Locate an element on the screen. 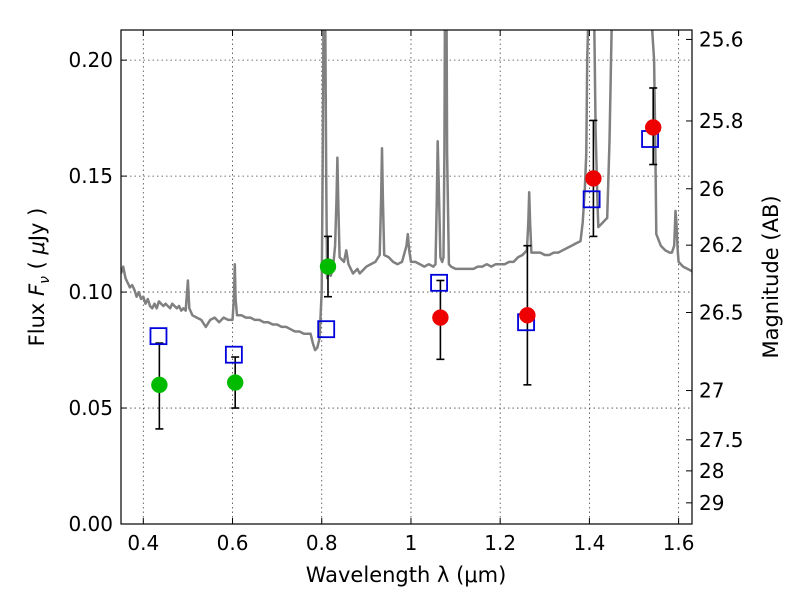  x-tick-label: 0.6 is located at coordinates (233, 543).